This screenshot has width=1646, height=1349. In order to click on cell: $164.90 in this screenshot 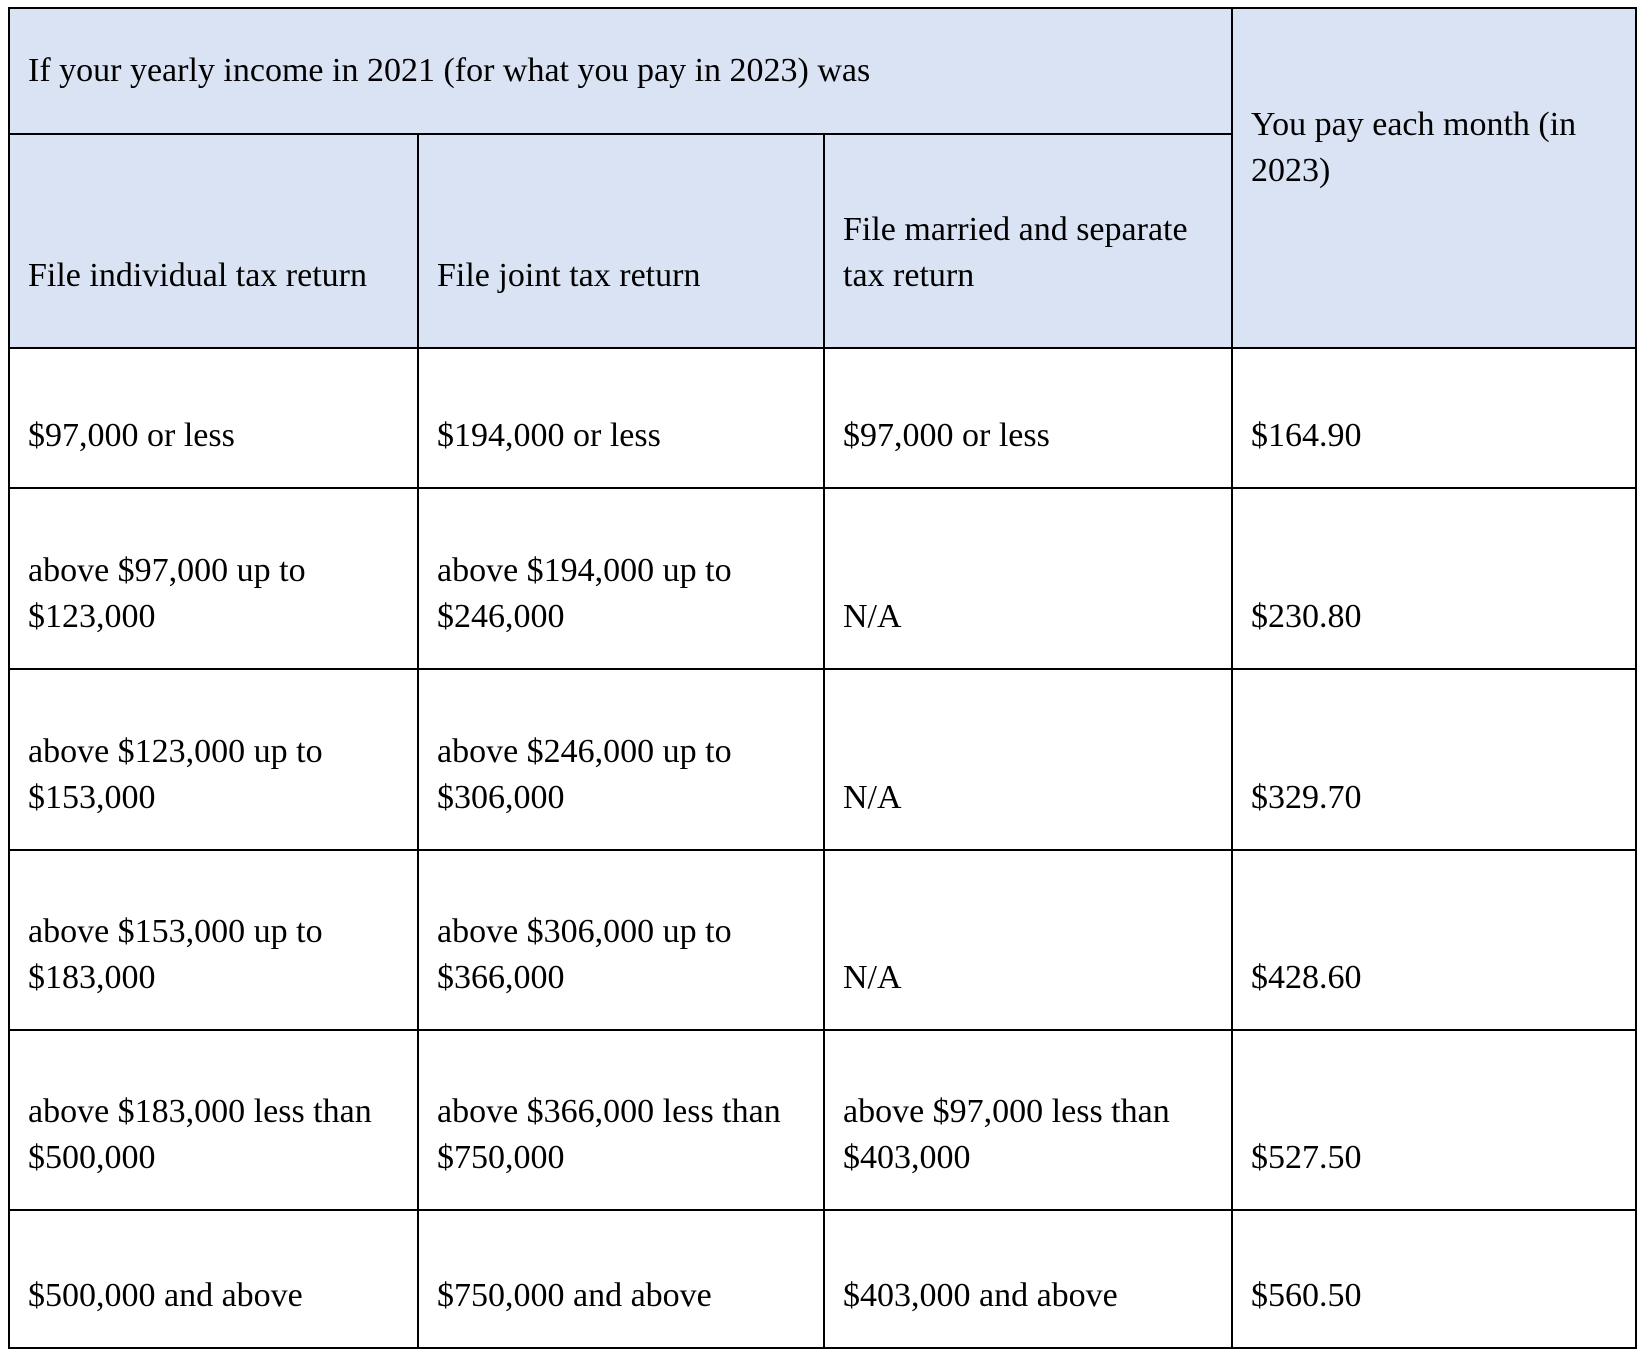, I will do `click(1434, 418)`.